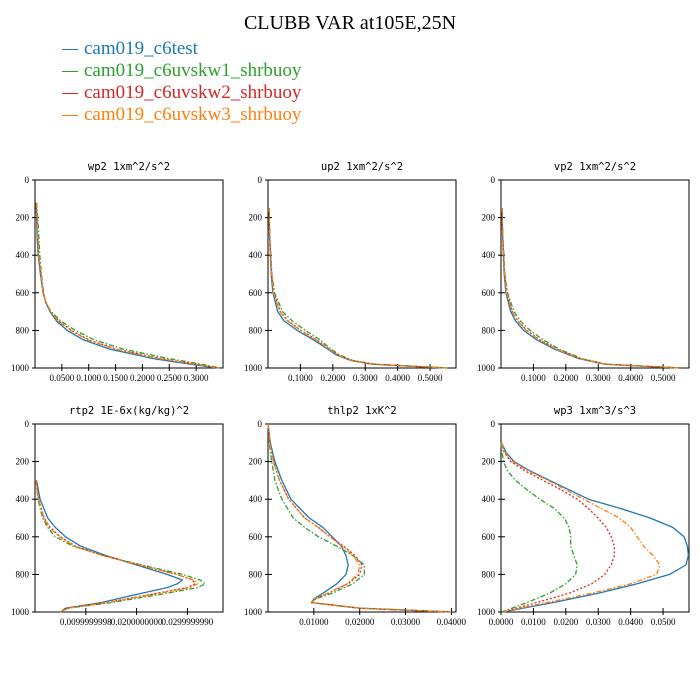 This screenshot has width=700, height=700. Describe the element at coordinates (86, 622) in the screenshot. I see `x-tick-label: 0.0099999998` at that location.